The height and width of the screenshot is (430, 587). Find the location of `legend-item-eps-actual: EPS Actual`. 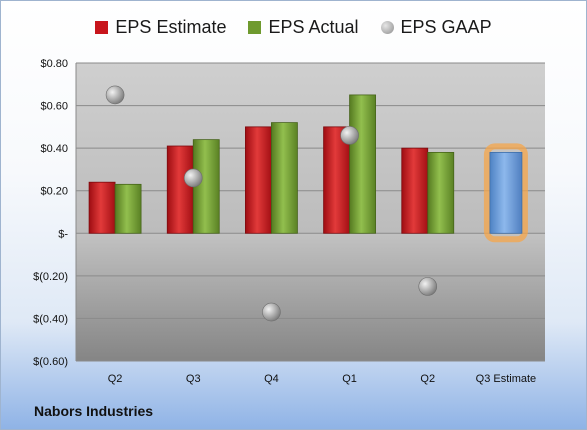

legend-item-eps-actual: EPS Actual is located at coordinates (303, 27).